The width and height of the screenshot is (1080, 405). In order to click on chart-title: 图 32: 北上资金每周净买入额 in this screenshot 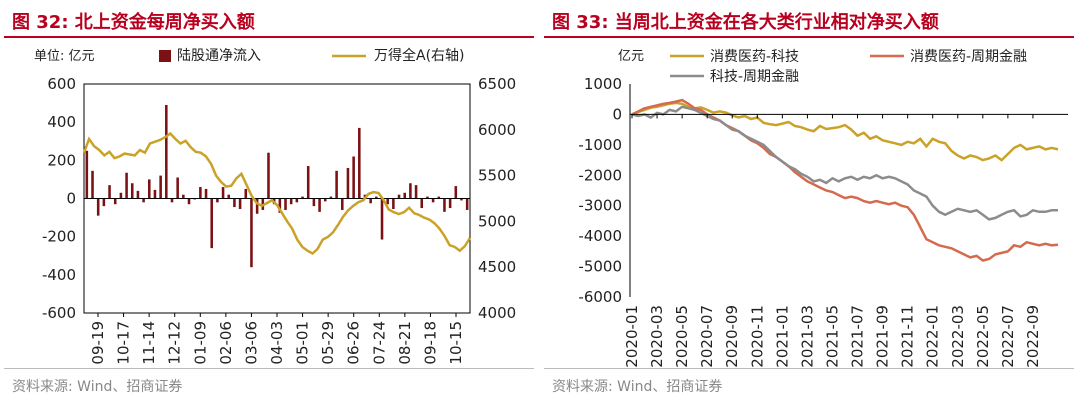, I will do `click(133, 22)`.